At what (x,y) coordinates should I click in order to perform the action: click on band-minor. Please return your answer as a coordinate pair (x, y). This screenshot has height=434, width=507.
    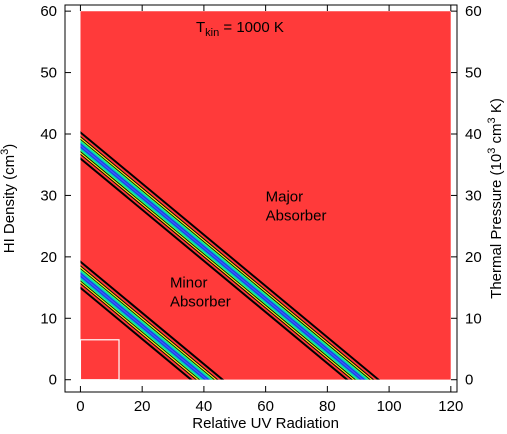
    Looking at the image, I should click on (145, 313).